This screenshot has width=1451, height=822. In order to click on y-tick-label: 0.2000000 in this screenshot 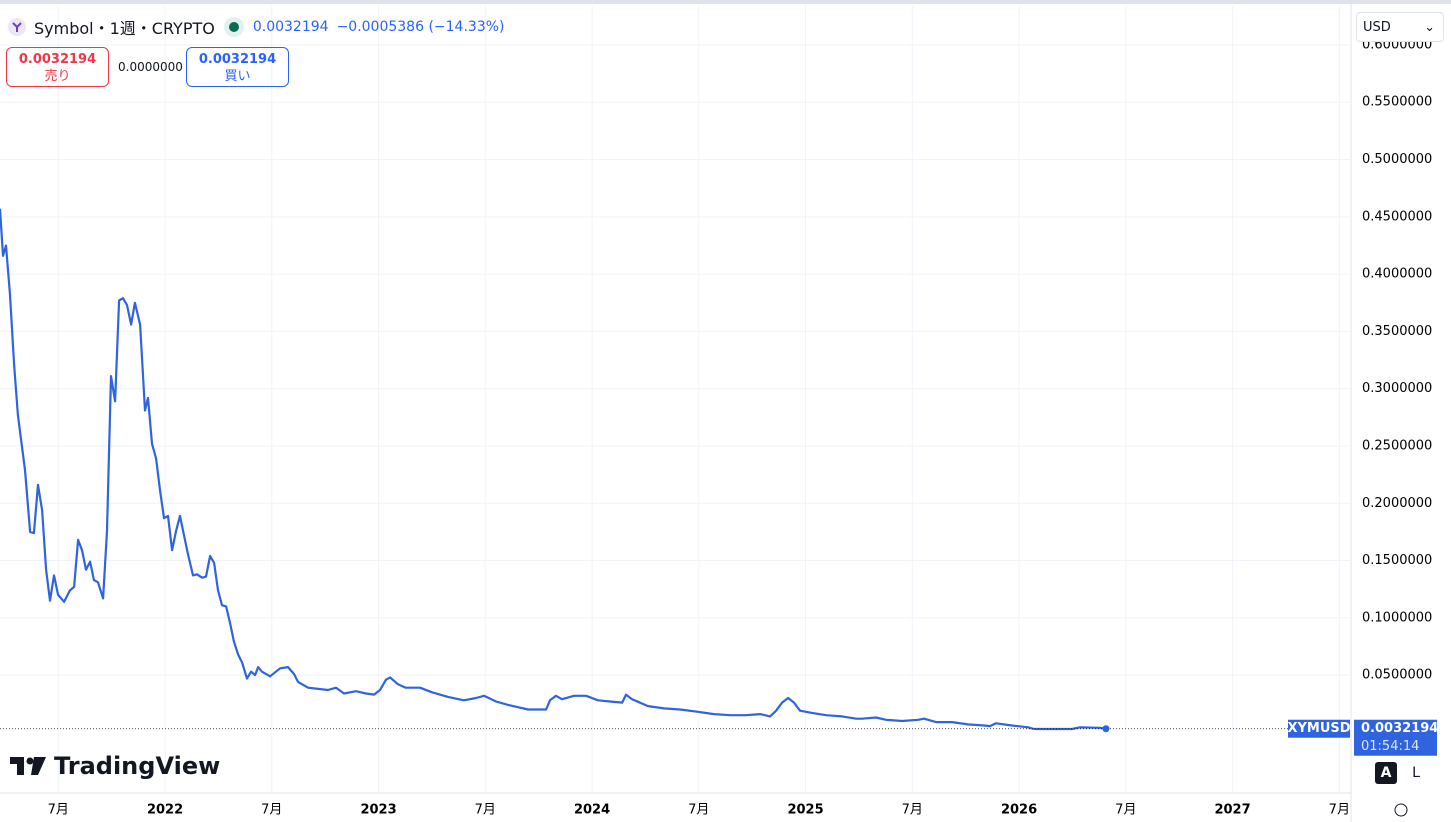, I will do `click(1397, 503)`.